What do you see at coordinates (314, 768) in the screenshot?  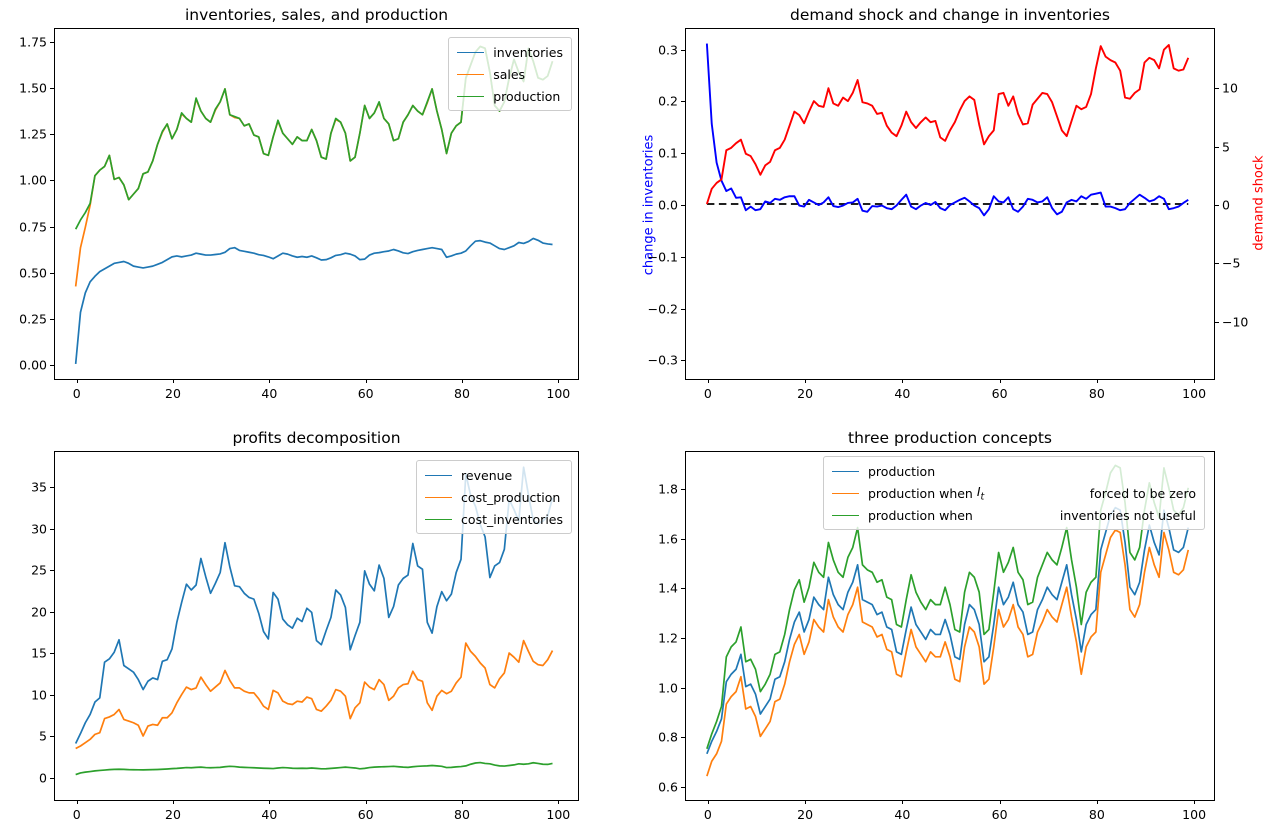 I see `cost_inventories-line` at bounding box center [314, 768].